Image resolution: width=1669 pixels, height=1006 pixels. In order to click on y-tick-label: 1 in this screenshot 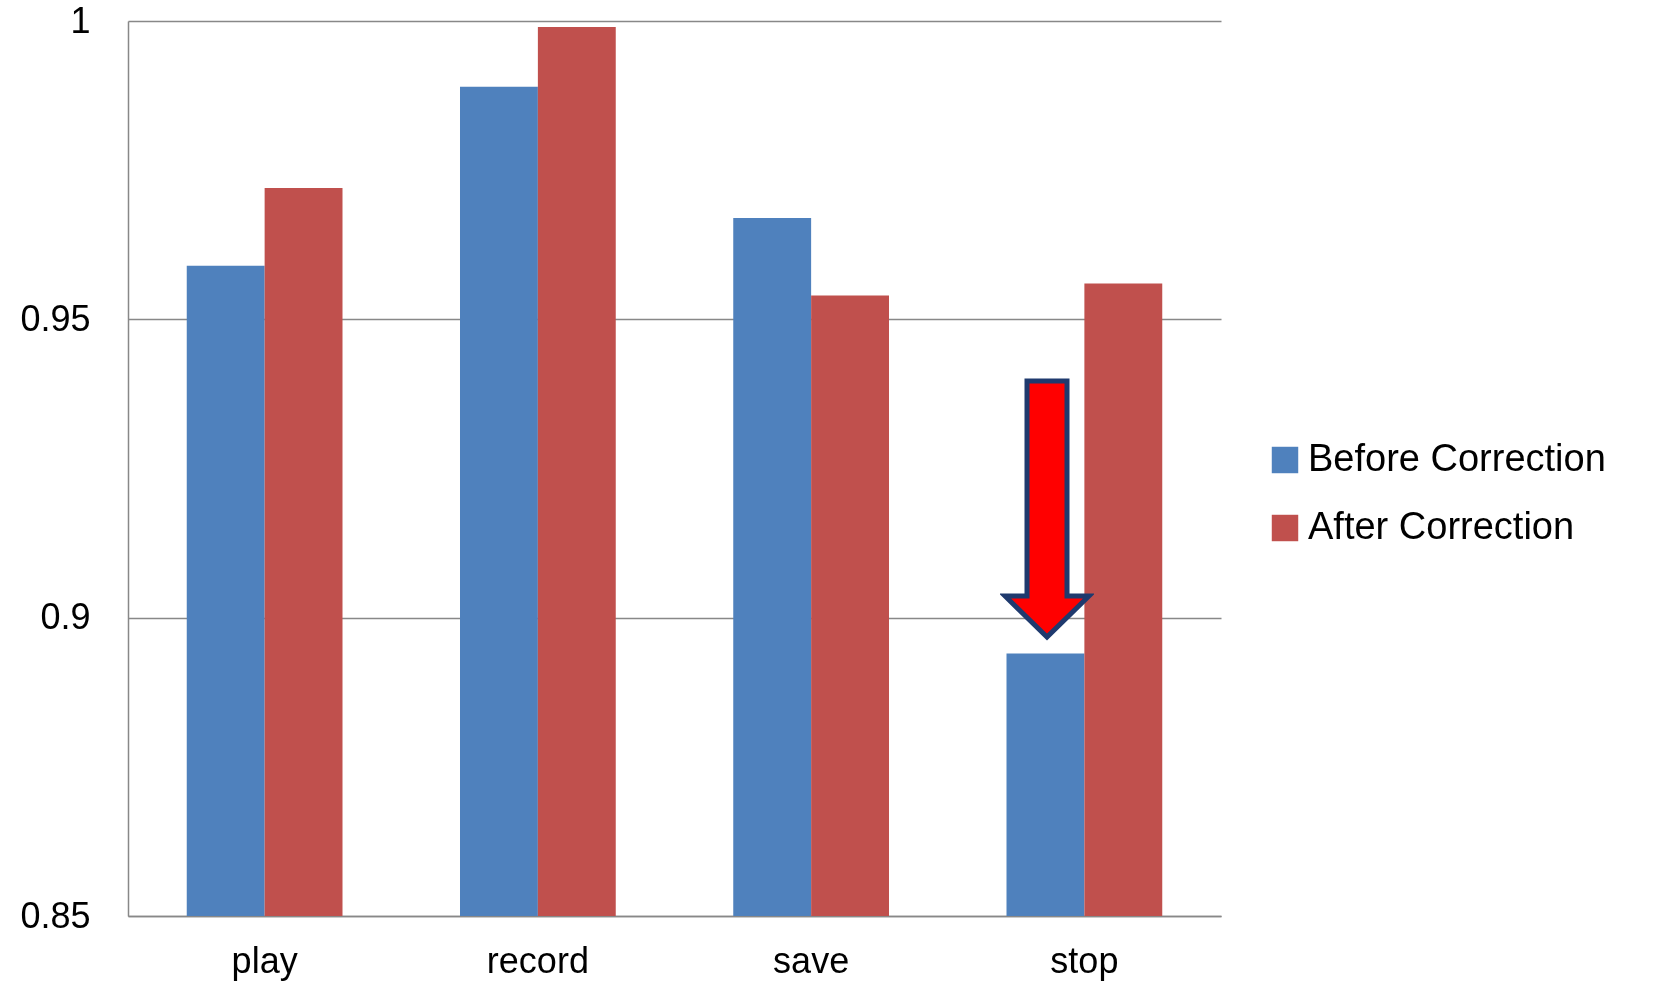, I will do `click(80, 20)`.